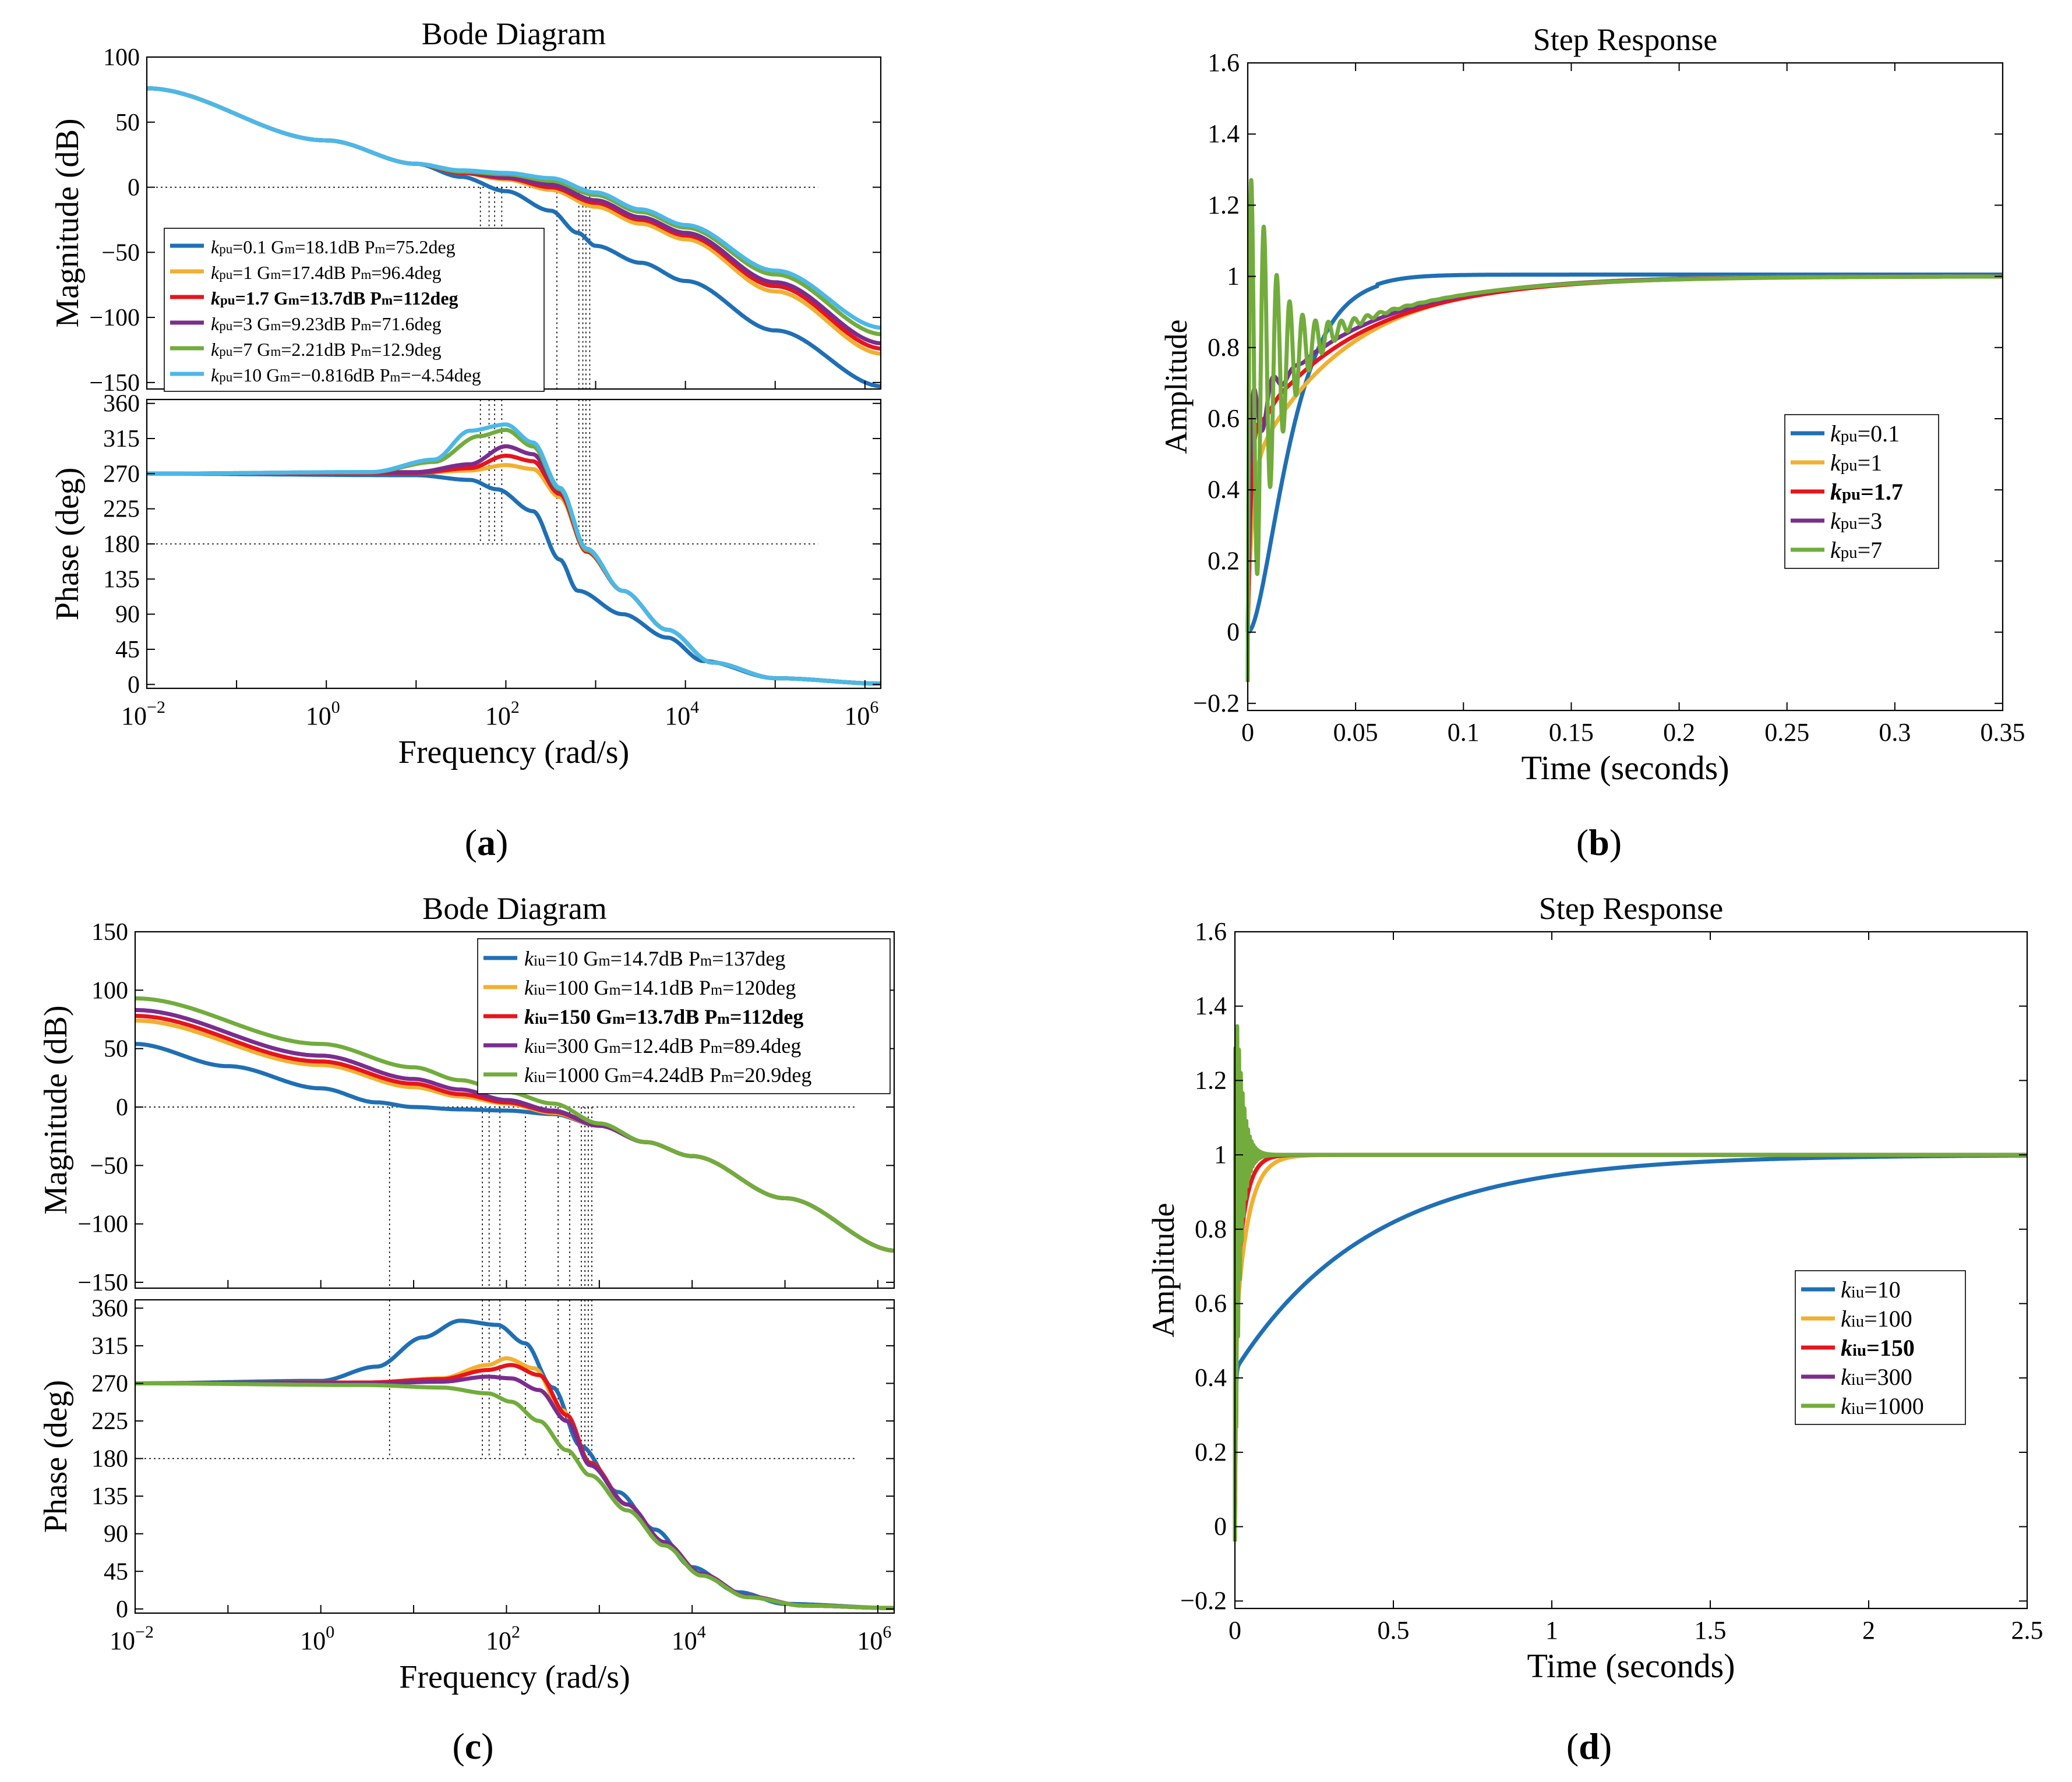 The width and height of the screenshot is (2072, 1782). I want to click on legend-k-sub-d-3: iu, so click(1858, 1379).